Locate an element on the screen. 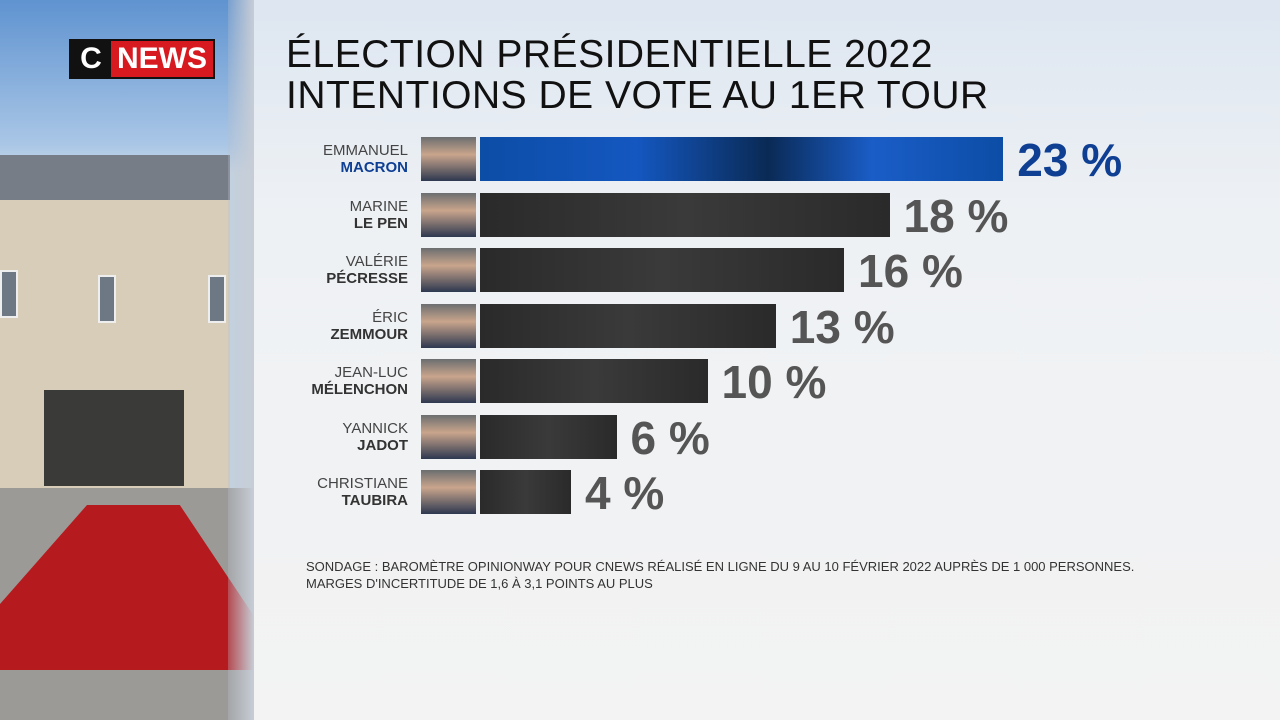 Image resolution: width=1280 pixels, height=720 pixels. bar-row: YANNICK JADOT 6 % is located at coordinates (640, 438).